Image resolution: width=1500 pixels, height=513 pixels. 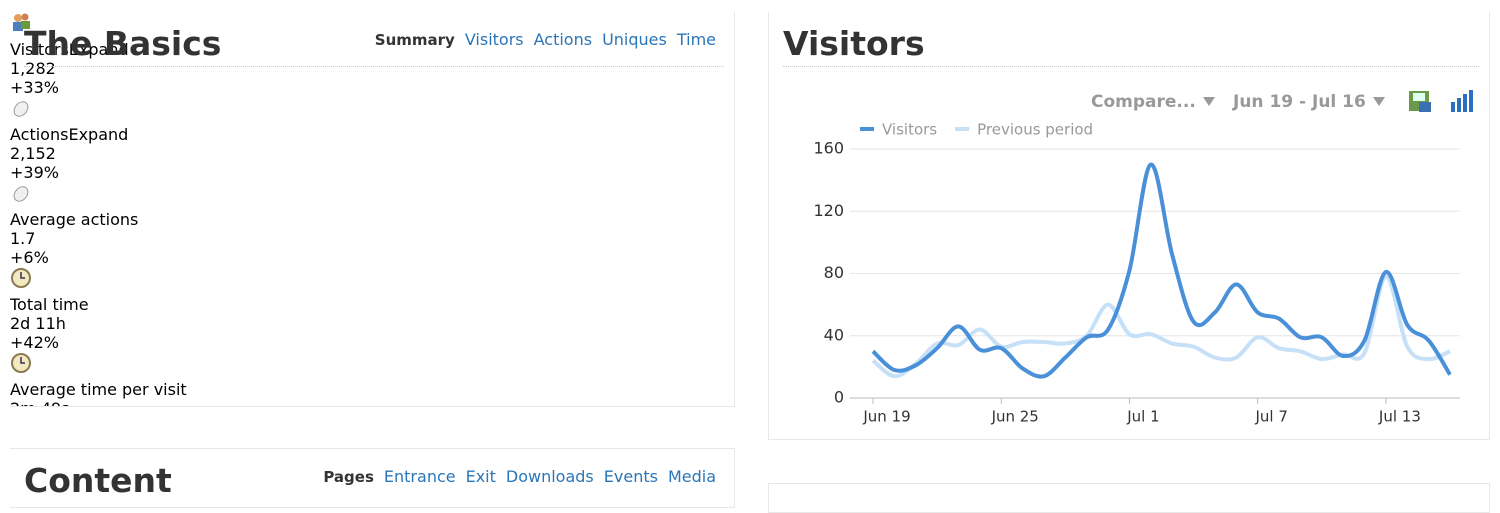 I want to click on tab: Visitors, so click(x=494, y=39).